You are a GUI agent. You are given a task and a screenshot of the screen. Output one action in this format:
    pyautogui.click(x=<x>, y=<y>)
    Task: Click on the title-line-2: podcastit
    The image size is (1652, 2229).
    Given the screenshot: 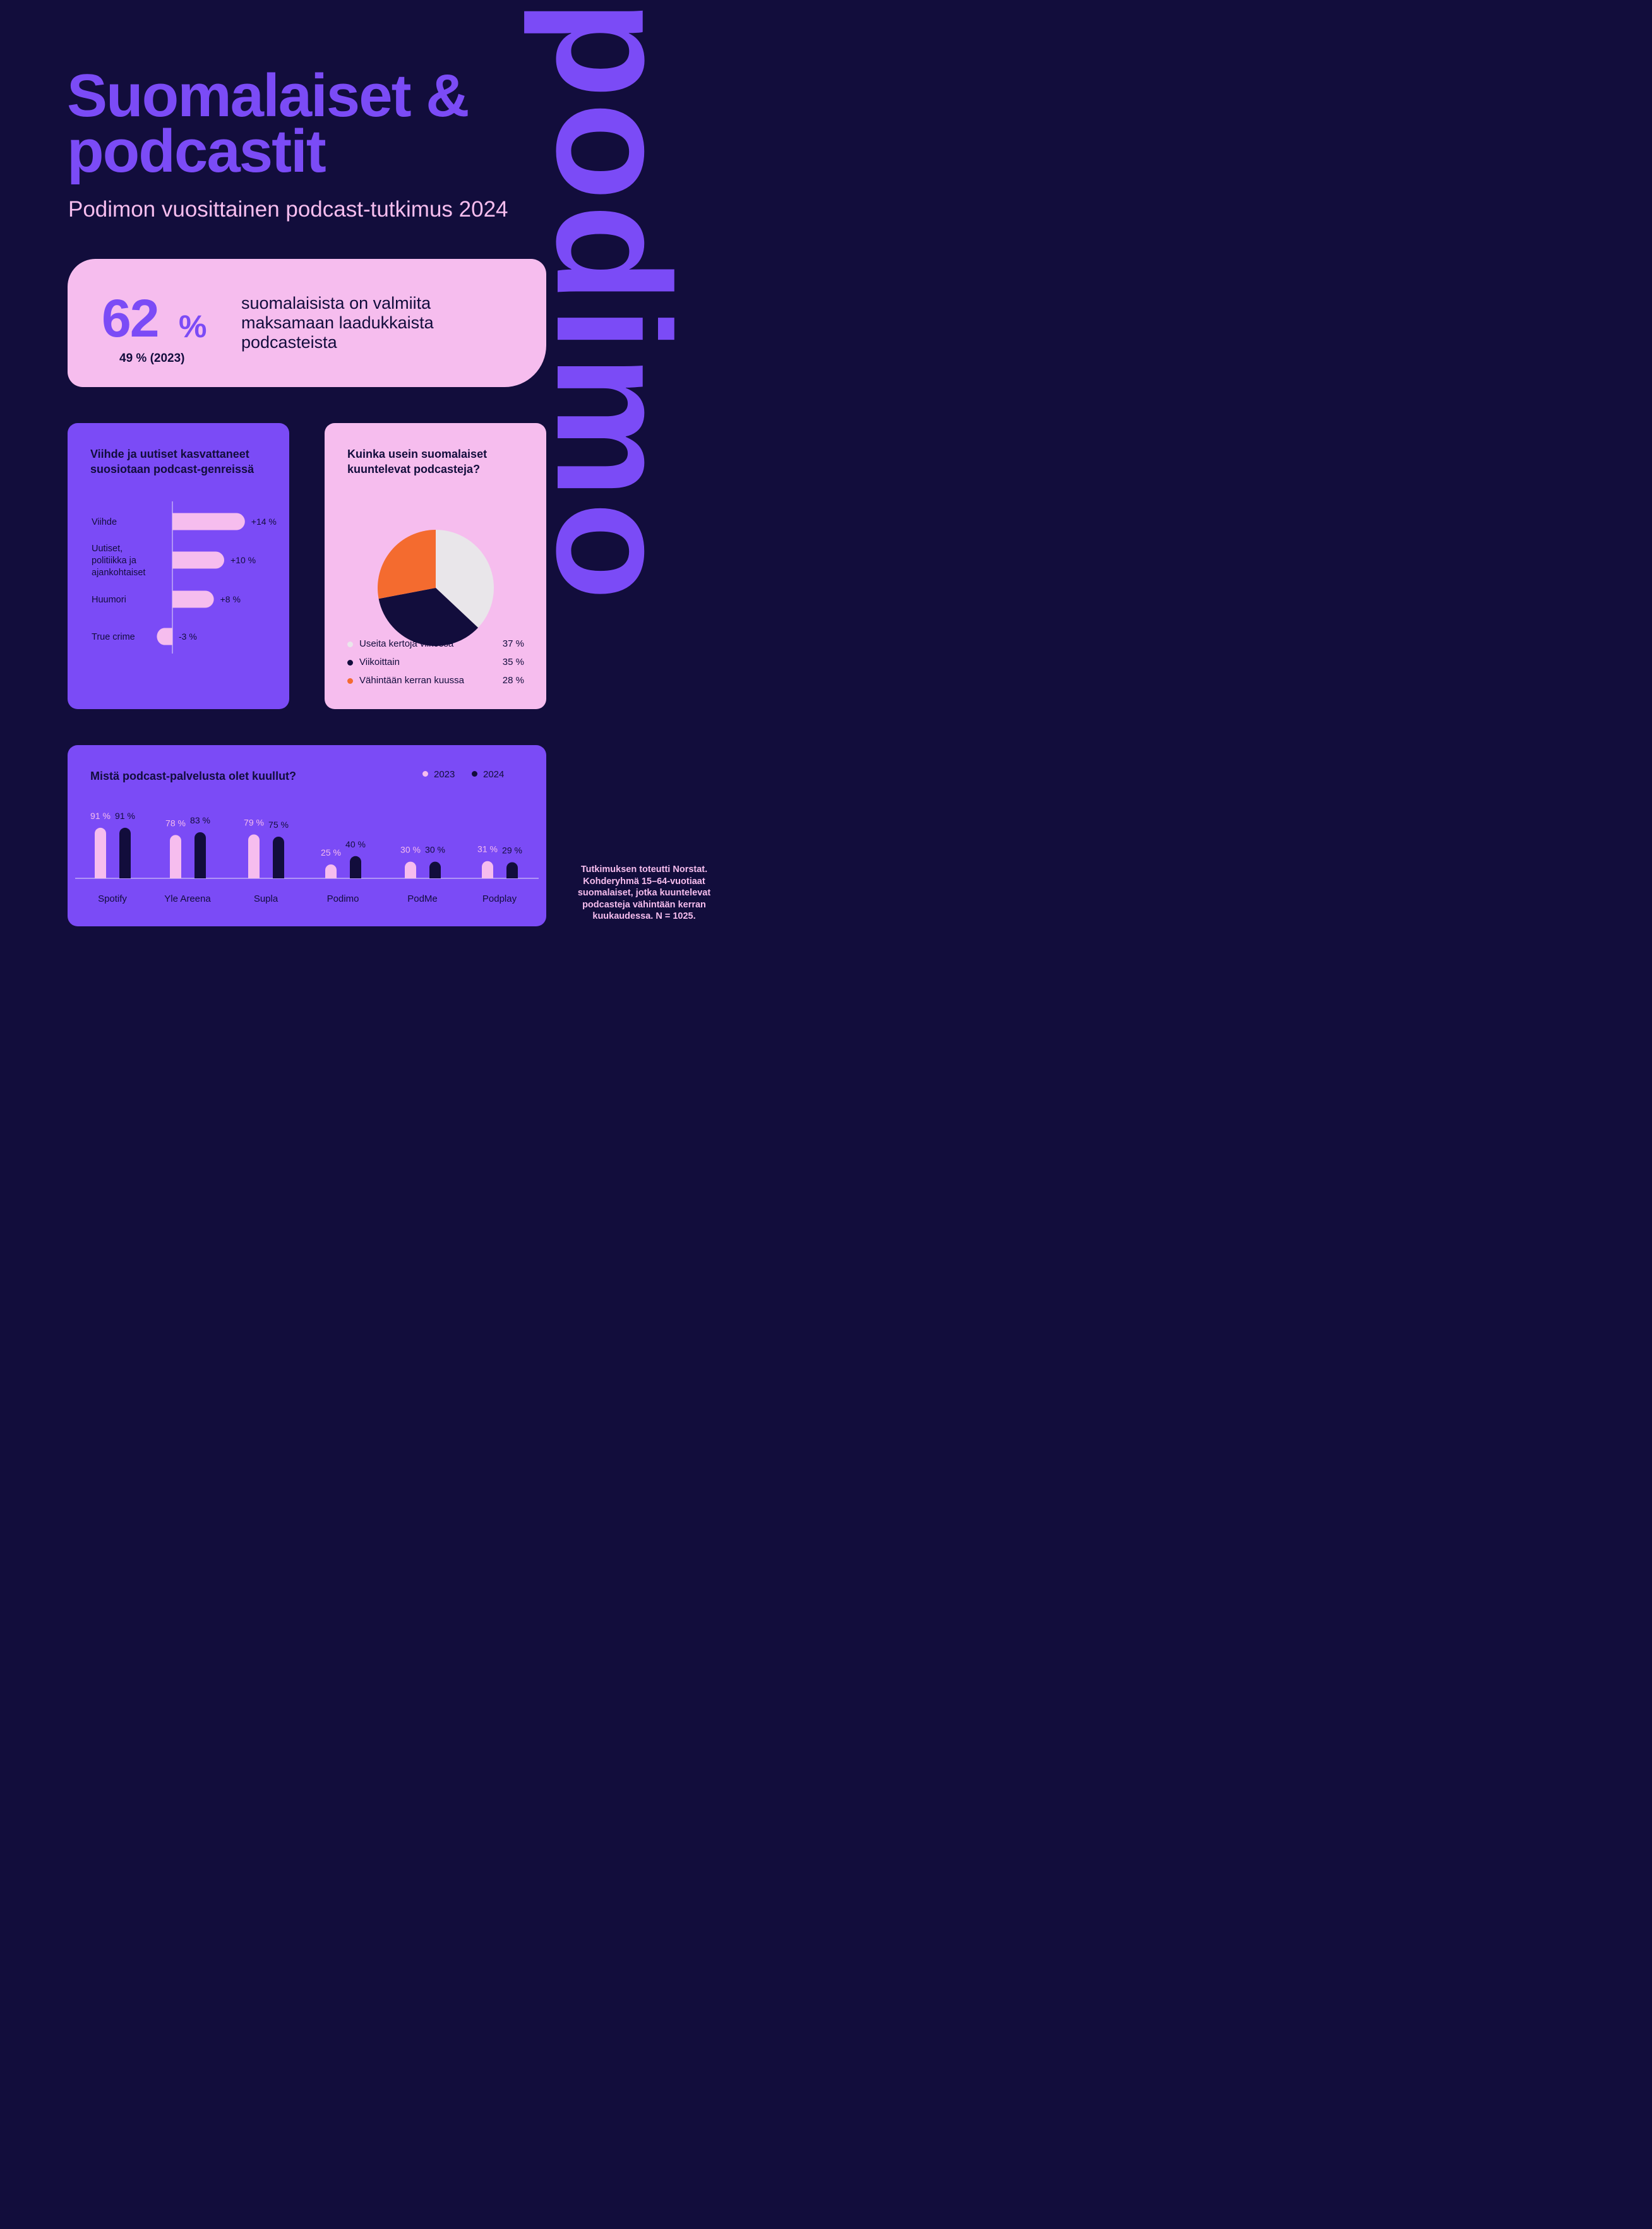 What is the action you would take?
    pyautogui.click(x=197, y=151)
    